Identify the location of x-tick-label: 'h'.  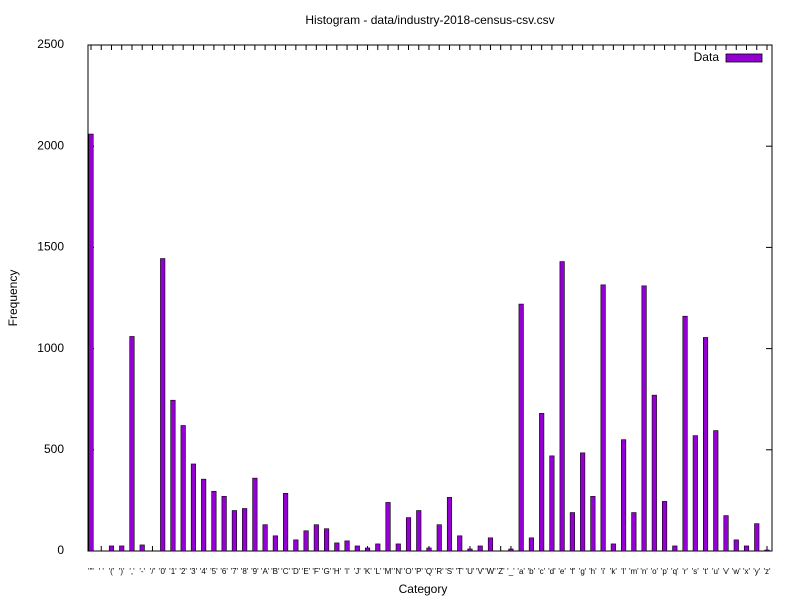
(593, 571).